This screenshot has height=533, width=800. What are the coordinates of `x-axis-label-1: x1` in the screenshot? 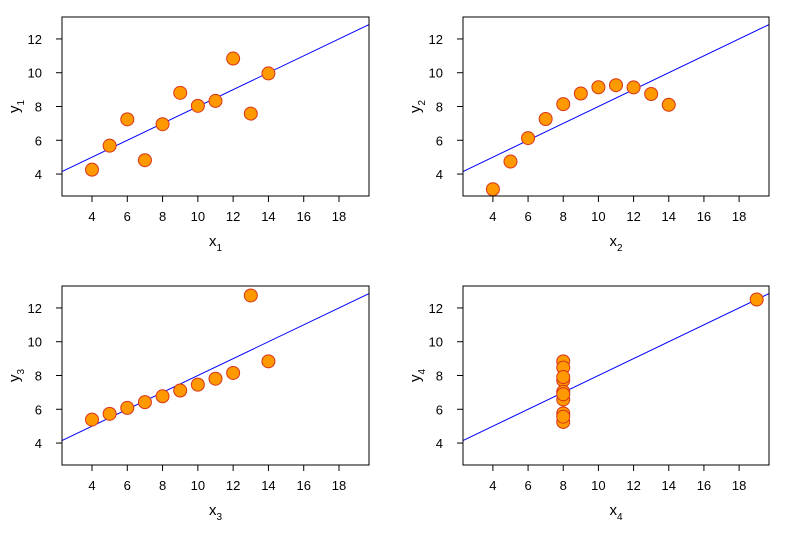 It's located at (216, 243).